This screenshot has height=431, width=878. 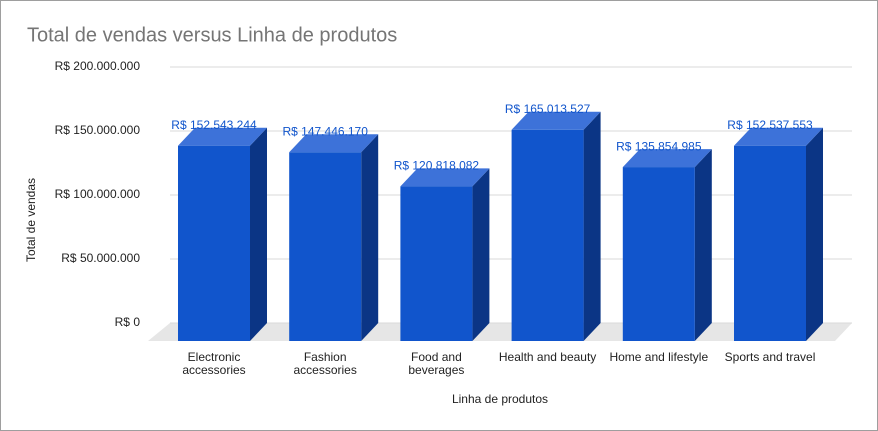 I want to click on y-tick-label: R$ 100.000.000, so click(x=98, y=194).